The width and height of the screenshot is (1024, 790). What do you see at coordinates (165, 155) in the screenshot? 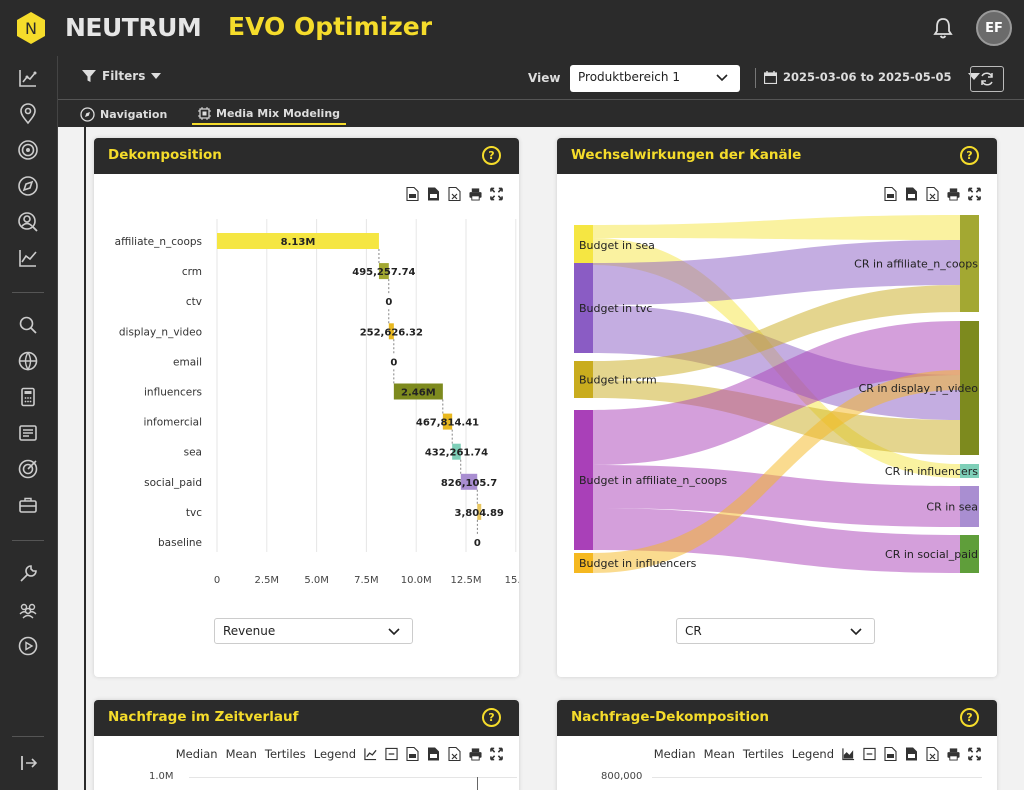
I see `card-title: Dekomposition` at bounding box center [165, 155].